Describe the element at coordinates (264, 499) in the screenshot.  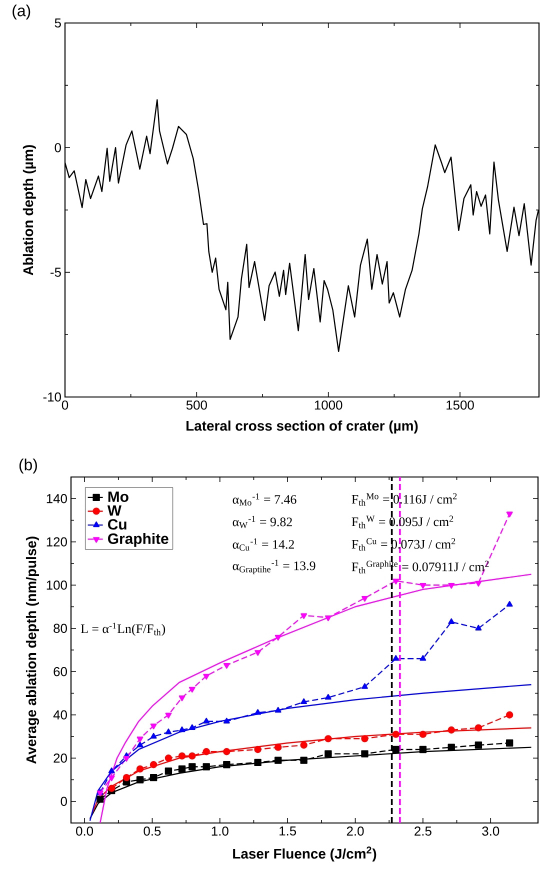
I see `annotation: α$_{Mo}$$^{-1}$ = 7.46` at that location.